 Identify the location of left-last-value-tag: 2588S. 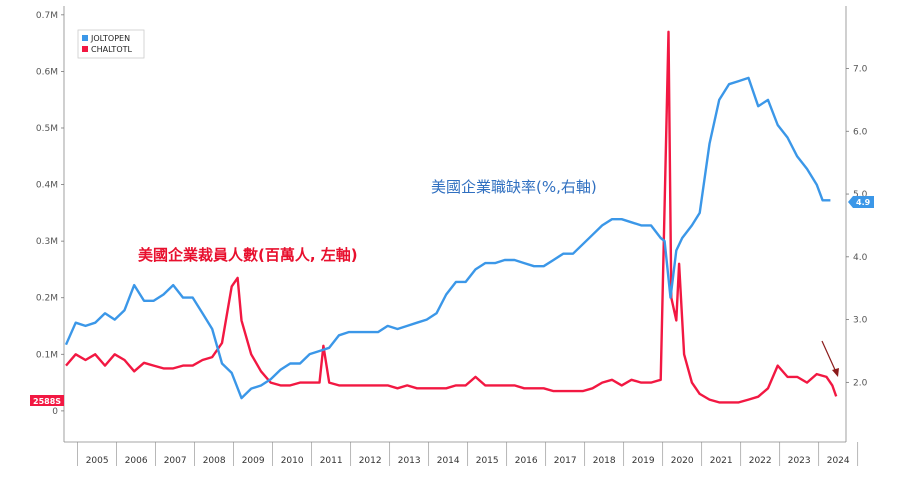
(47, 400).